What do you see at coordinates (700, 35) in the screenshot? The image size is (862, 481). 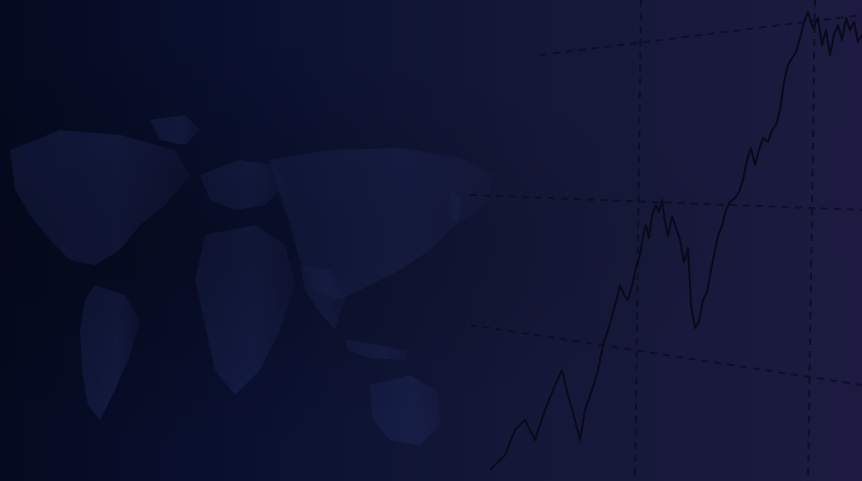 I see `gridline-top` at bounding box center [700, 35].